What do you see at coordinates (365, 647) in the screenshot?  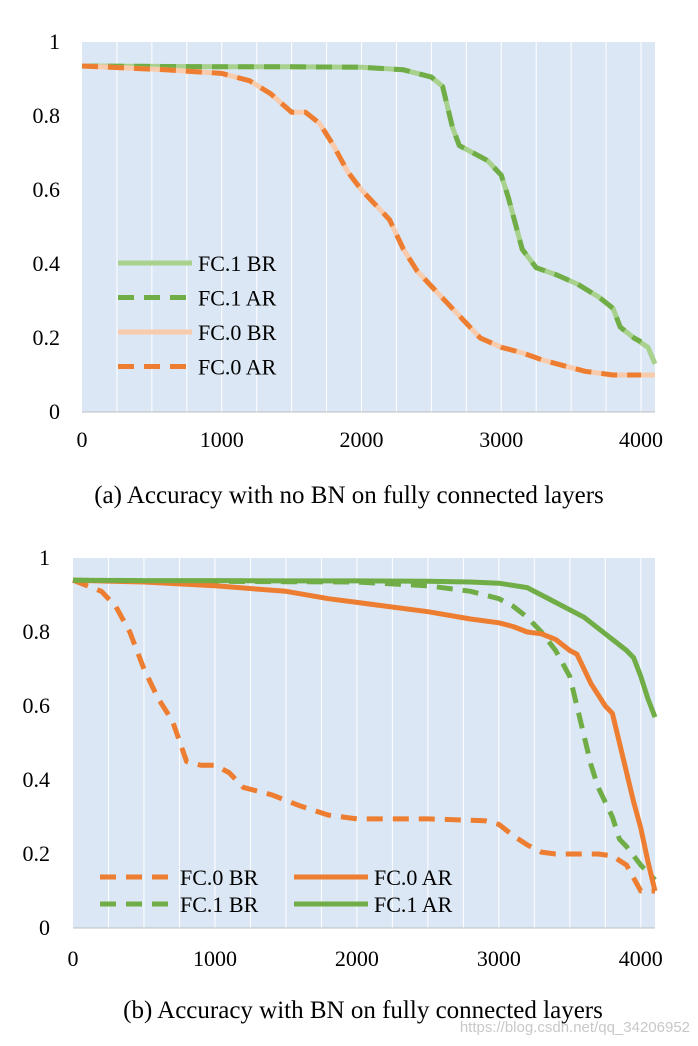 I see `series-line-fc-1-ar` at bounding box center [365, 647].